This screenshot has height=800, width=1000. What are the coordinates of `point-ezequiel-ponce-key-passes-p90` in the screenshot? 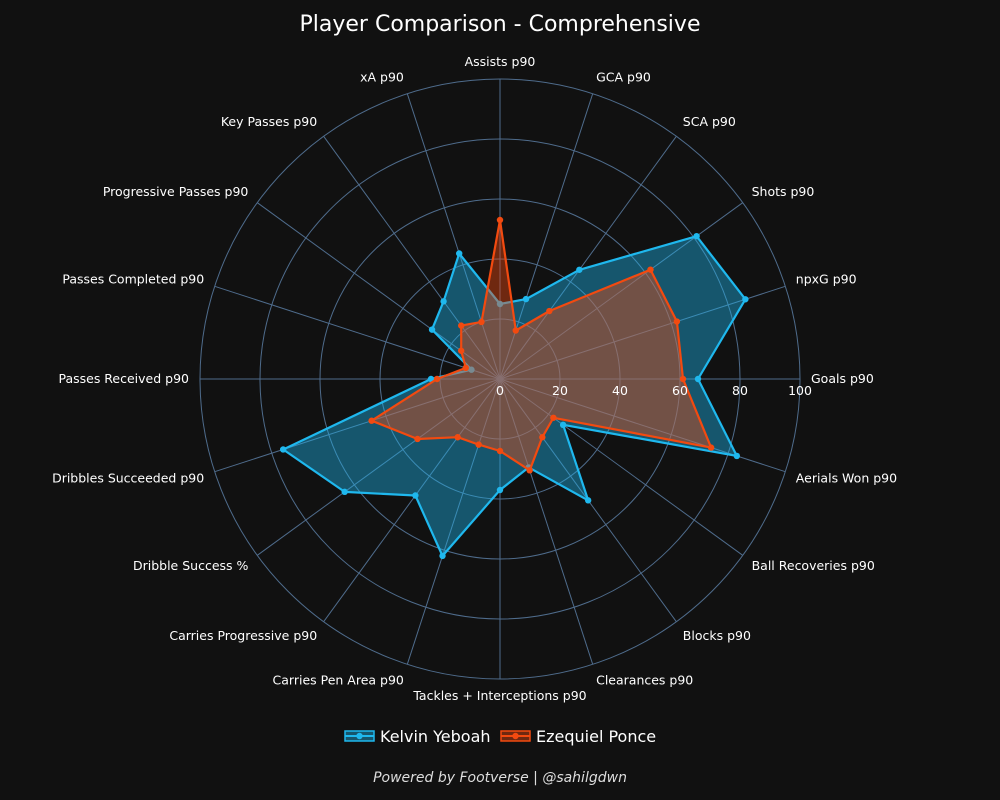 It's located at (461, 325).